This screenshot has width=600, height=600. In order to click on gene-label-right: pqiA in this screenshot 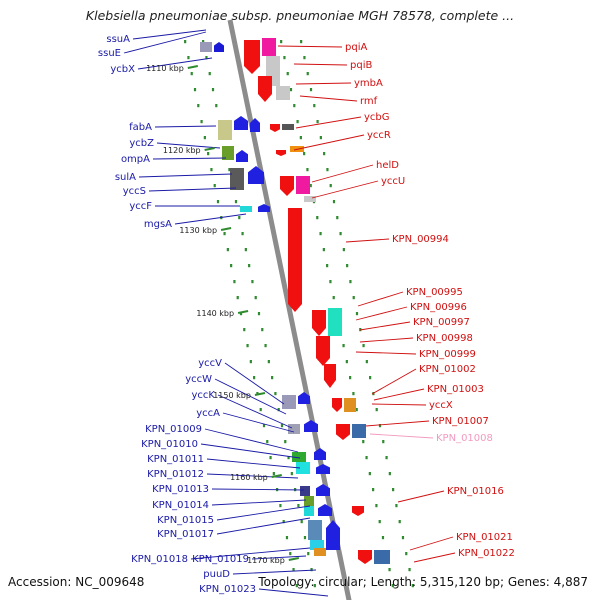, I will do `click(356, 47)`.